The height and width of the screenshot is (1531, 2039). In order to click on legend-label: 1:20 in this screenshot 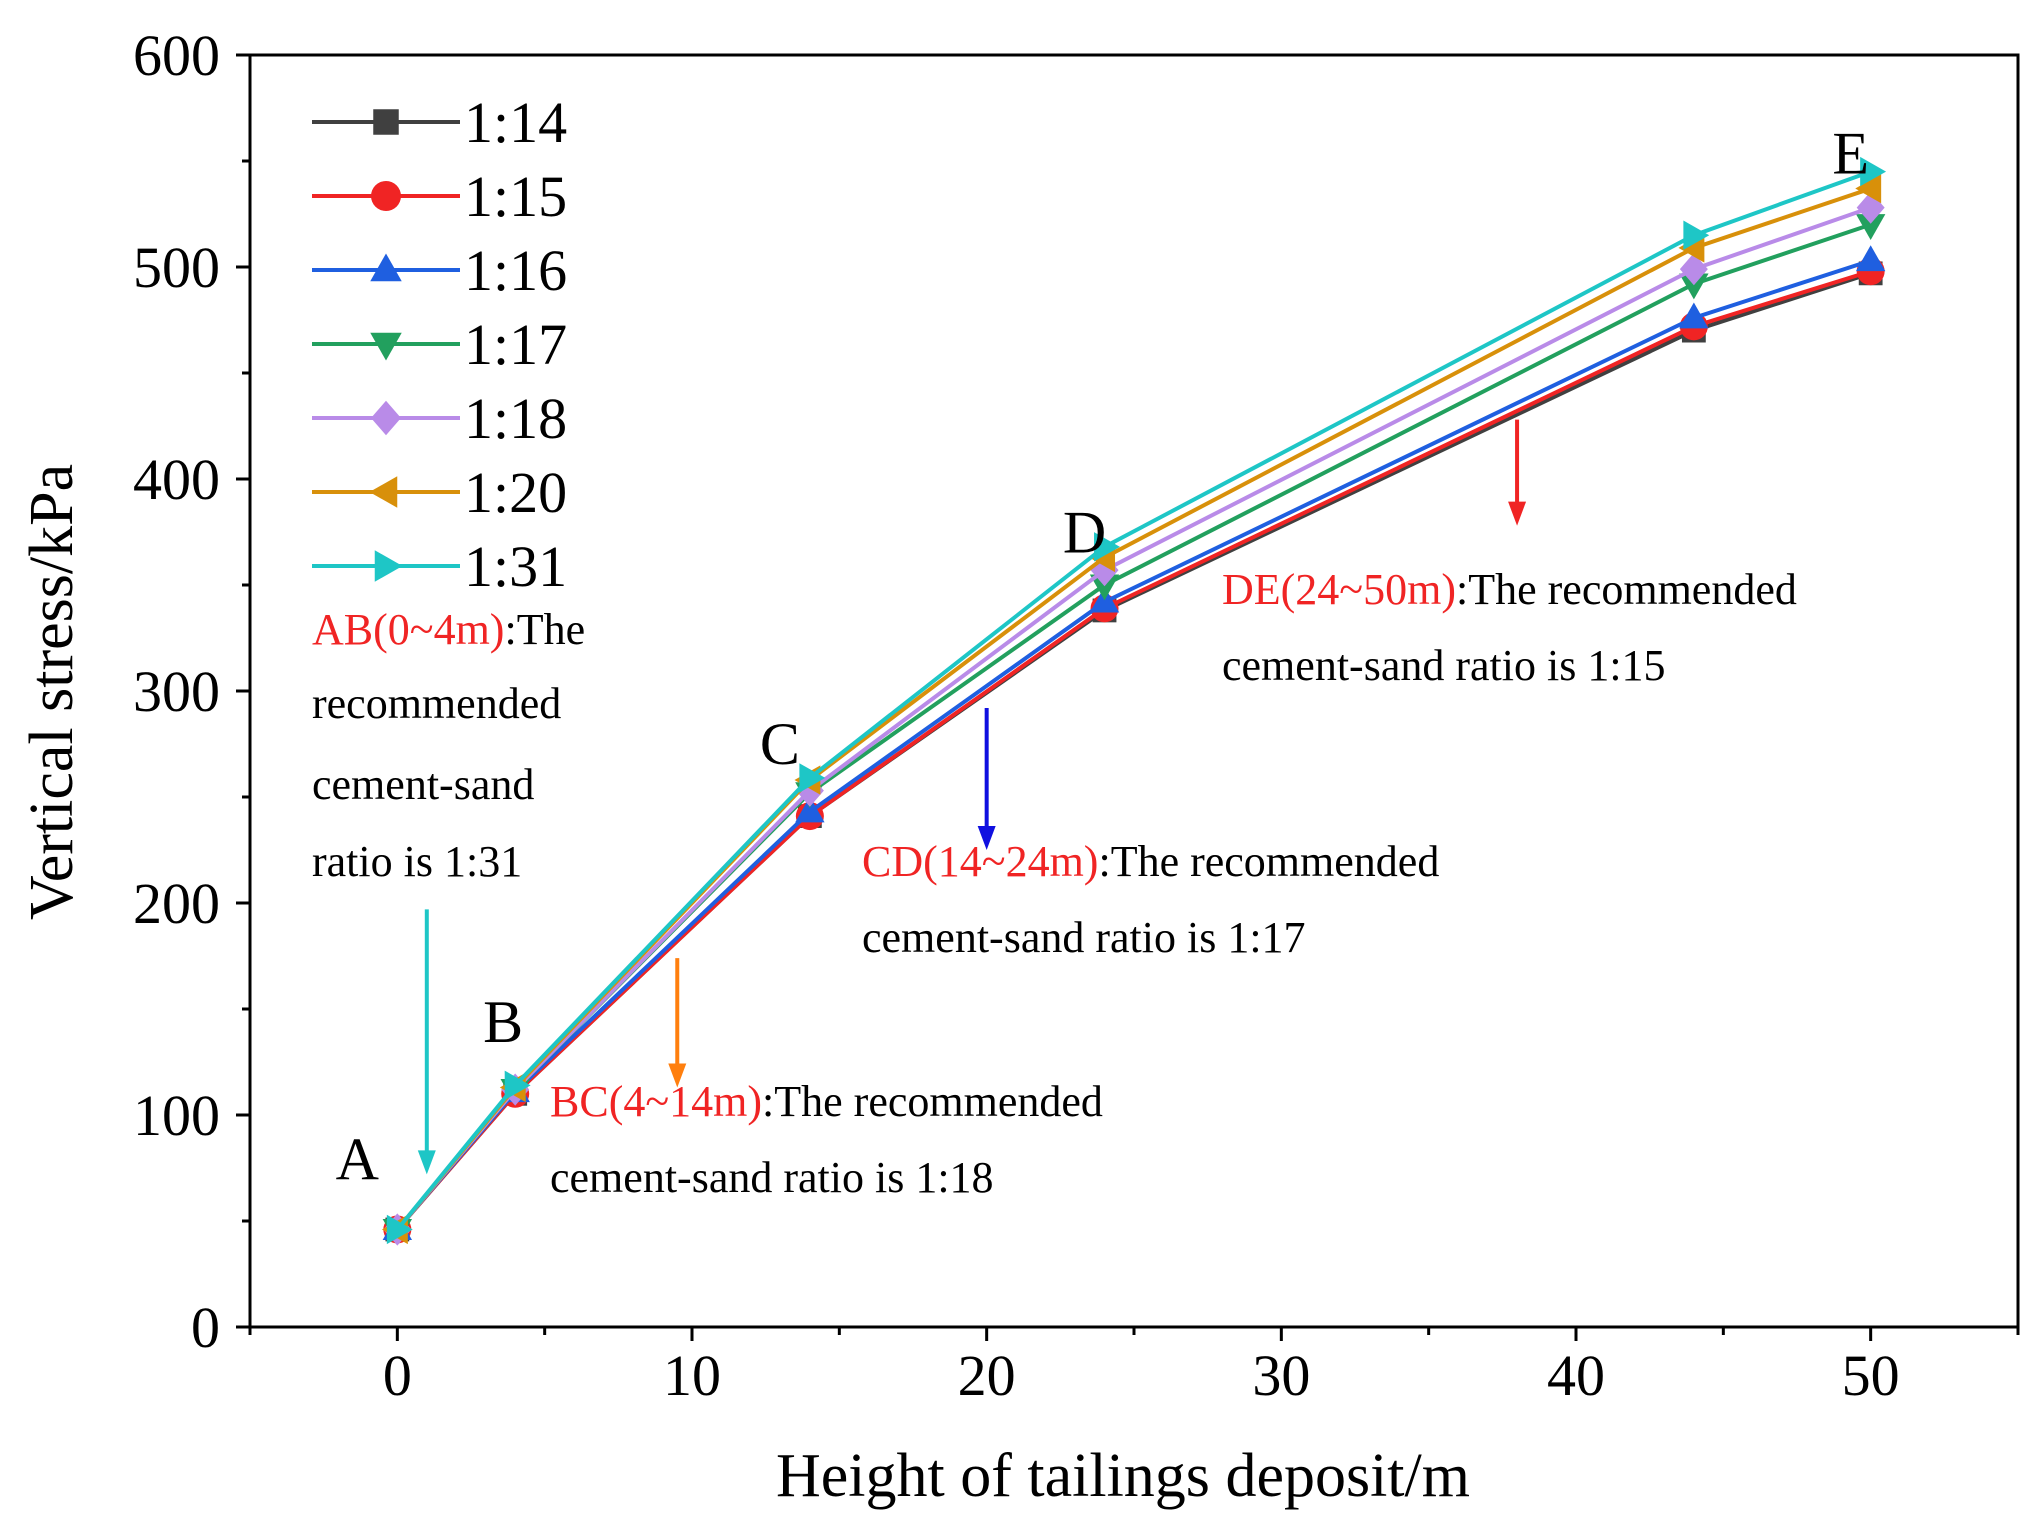, I will do `click(515, 492)`.